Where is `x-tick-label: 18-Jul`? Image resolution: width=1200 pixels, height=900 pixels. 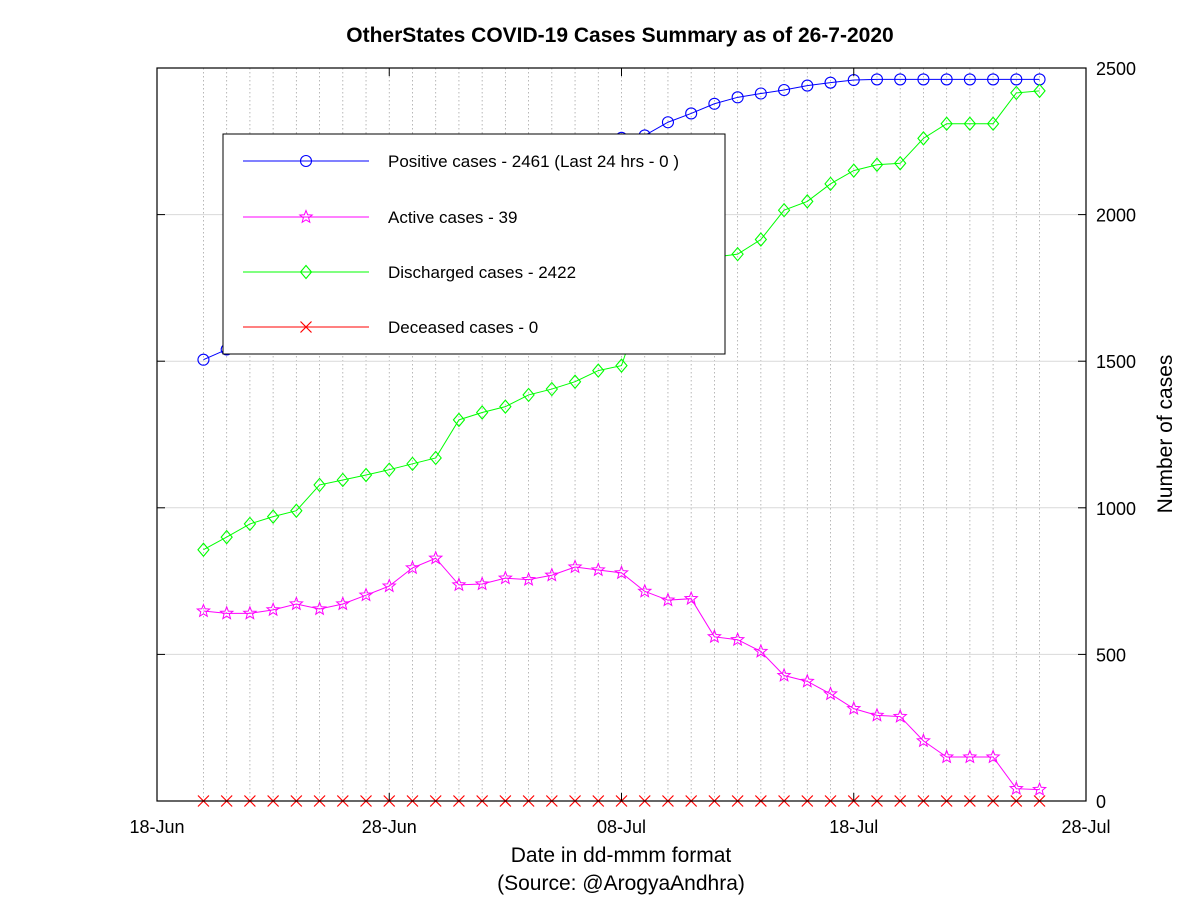
x-tick-label: 18-Jul is located at coordinates (853, 827).